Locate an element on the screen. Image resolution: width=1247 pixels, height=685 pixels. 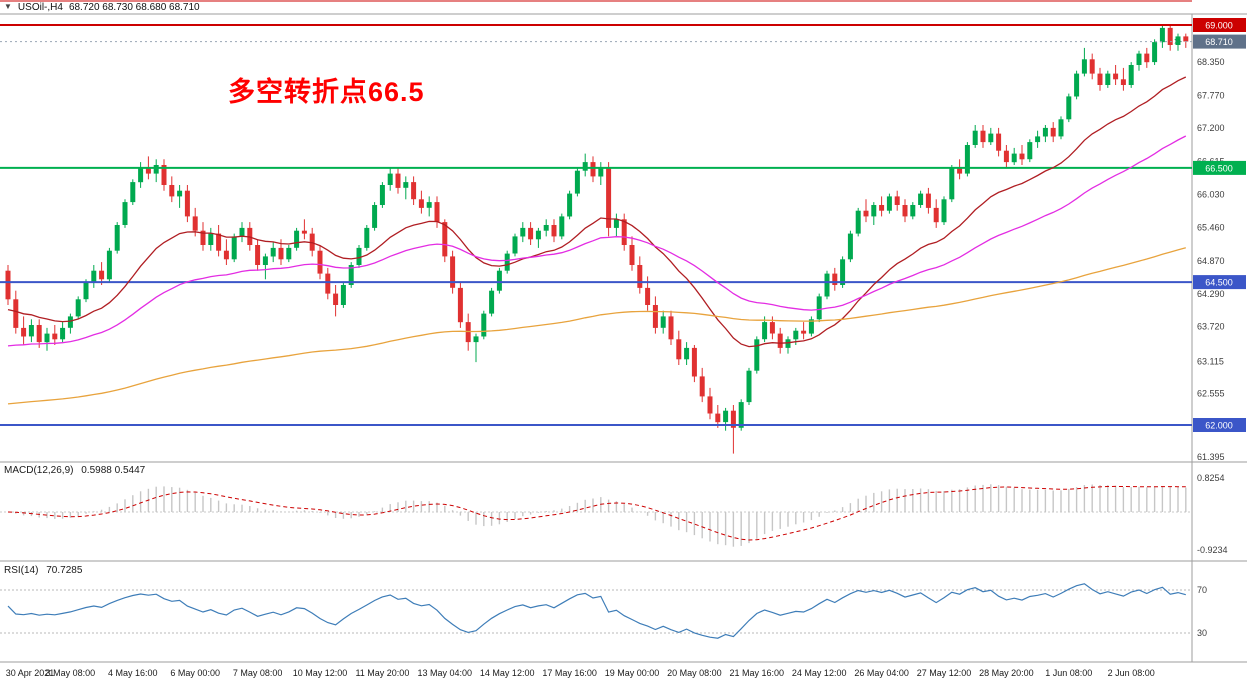
svg-text: 69.000 is located at coordinates (1219, 26).